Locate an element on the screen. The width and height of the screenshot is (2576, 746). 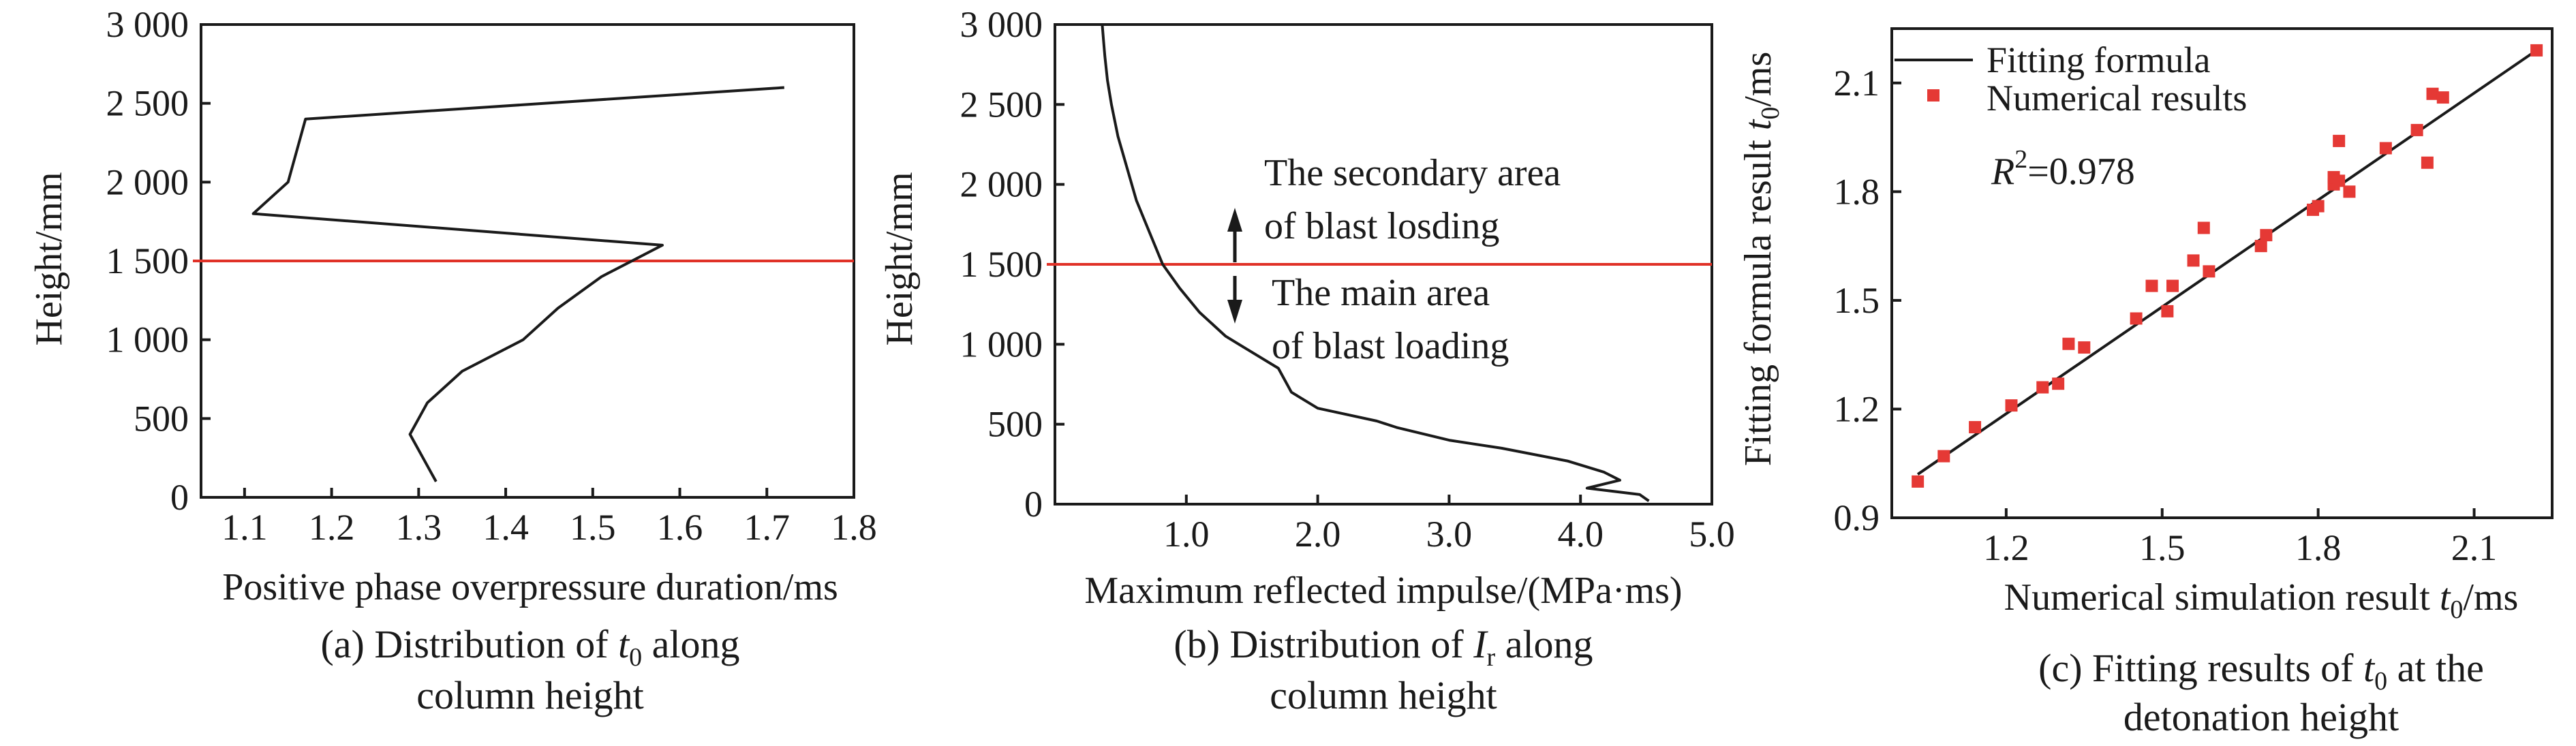
panel-c-x-tick-label: 1.5 is located at coordinates (2162, 547).